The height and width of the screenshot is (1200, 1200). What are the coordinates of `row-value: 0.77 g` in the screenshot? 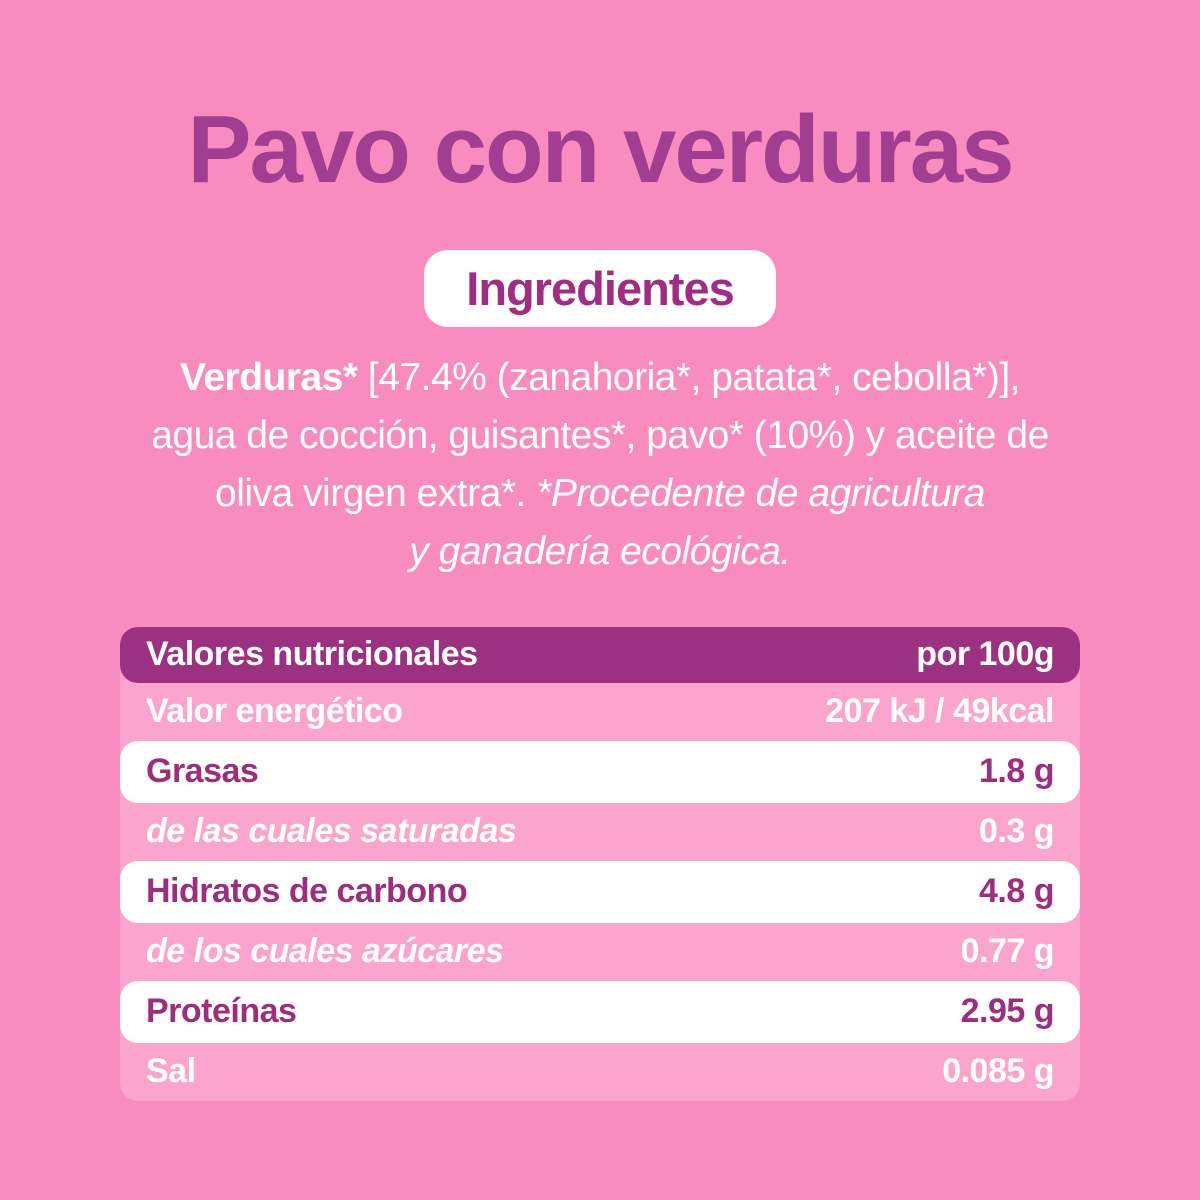 It's located at (1007, 951).